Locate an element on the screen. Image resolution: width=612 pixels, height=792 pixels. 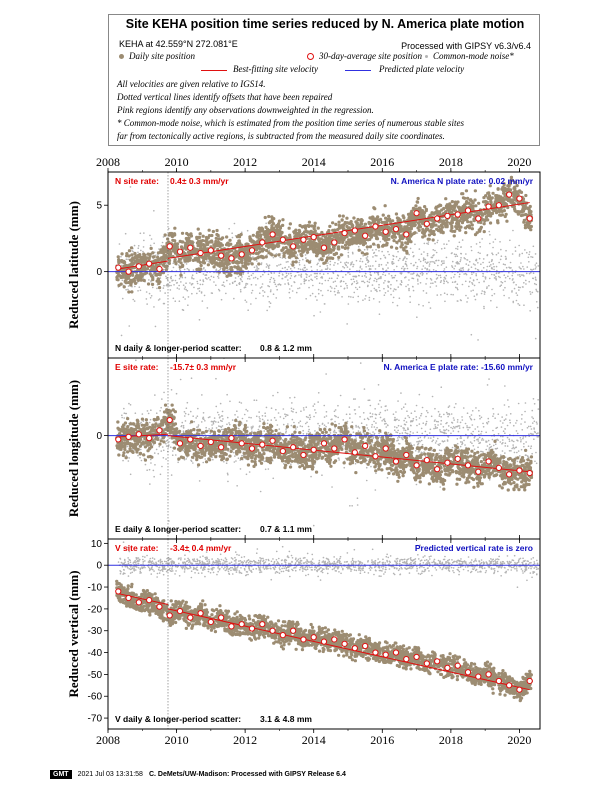
y-tick-label: -50 is located at coordinates (95, 675).